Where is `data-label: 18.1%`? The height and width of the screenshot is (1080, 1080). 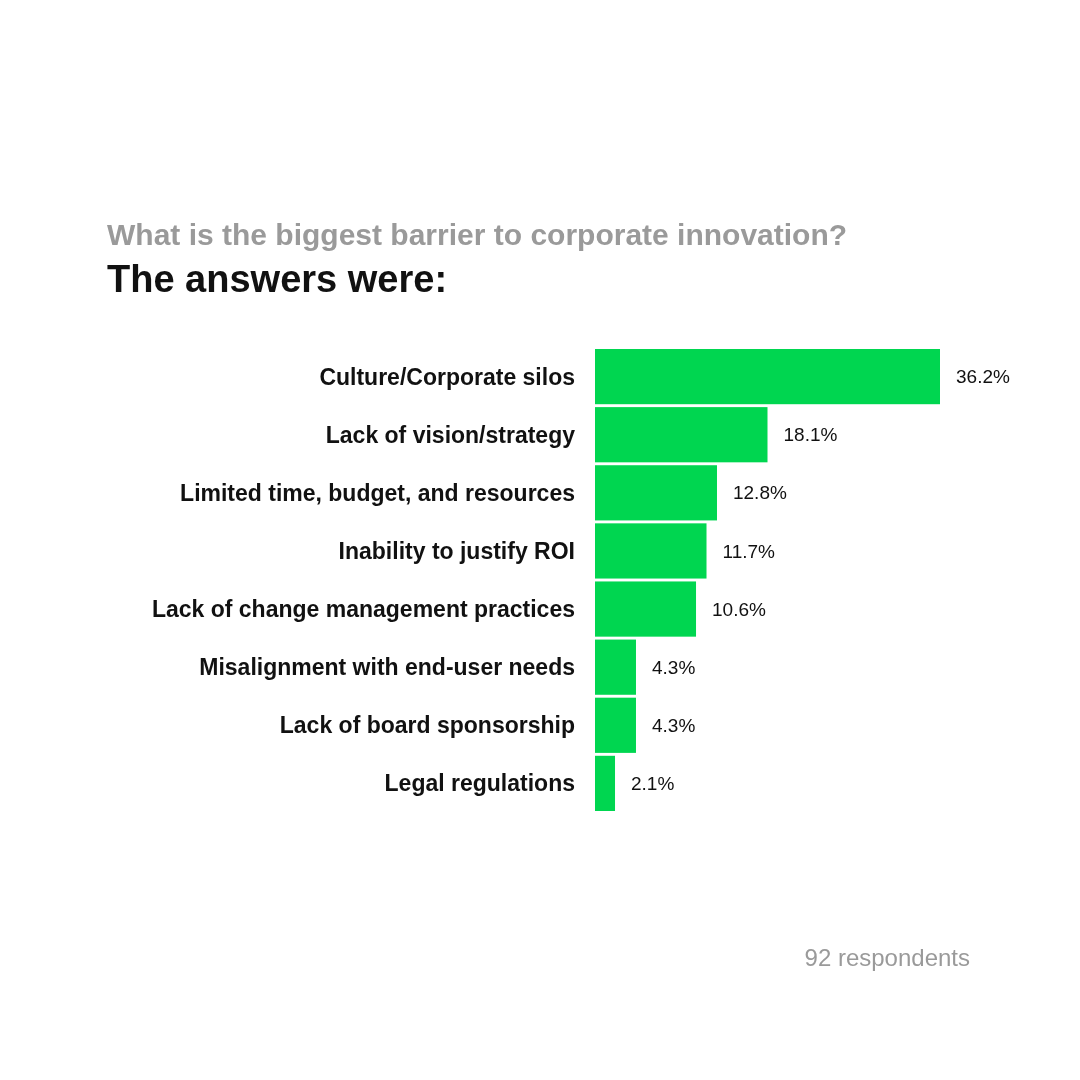 data-label: 18.1% is located at coordinates (810, 435).